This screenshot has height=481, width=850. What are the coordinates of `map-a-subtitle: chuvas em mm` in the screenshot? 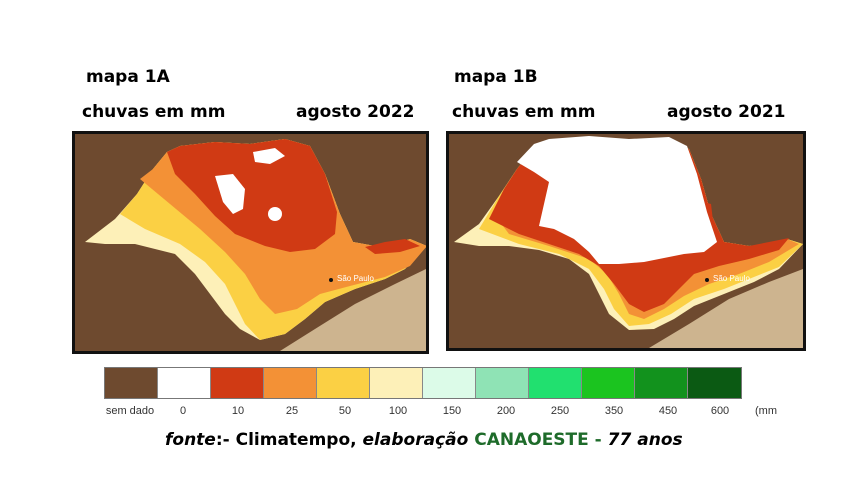 It's located at (154, 112).